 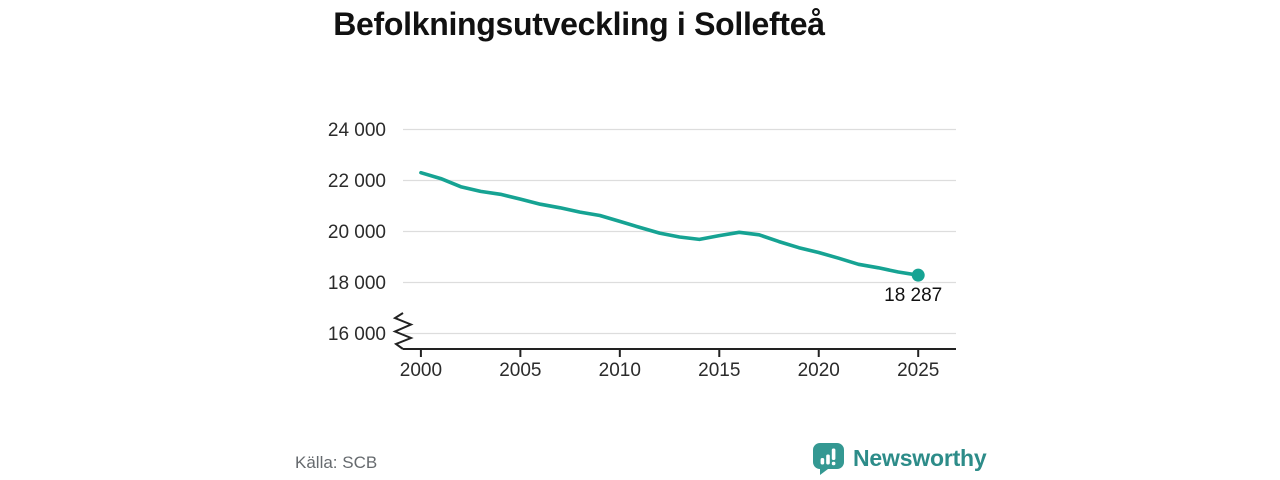 I want to click on x-tick-label: 2010, so click(x=620, y=370).